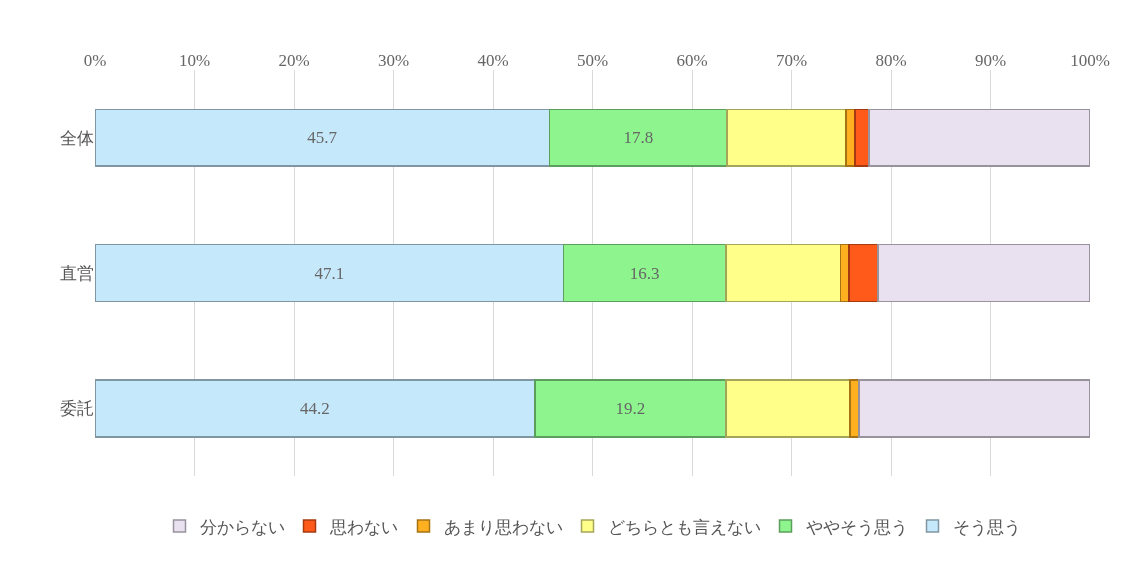  I want to click on data-label: 19.2, so click(630, 408).